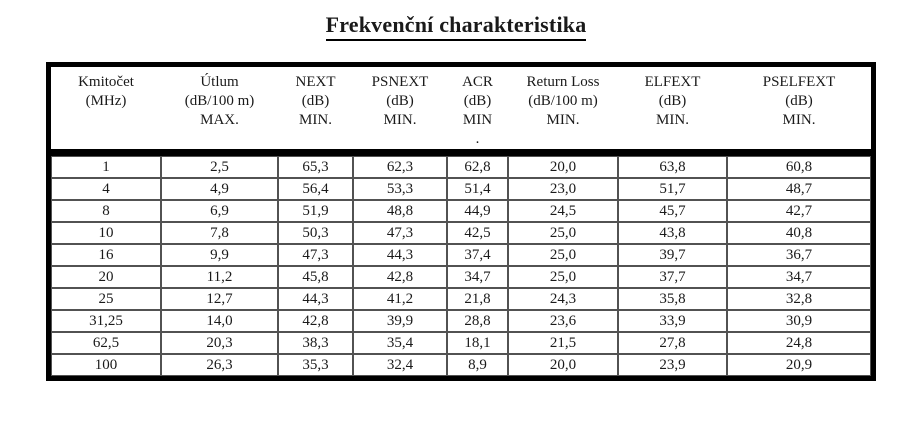 This screenshot has height=435, width=912. I want to click on cell-utlum: 12,7, so click(219, 299).